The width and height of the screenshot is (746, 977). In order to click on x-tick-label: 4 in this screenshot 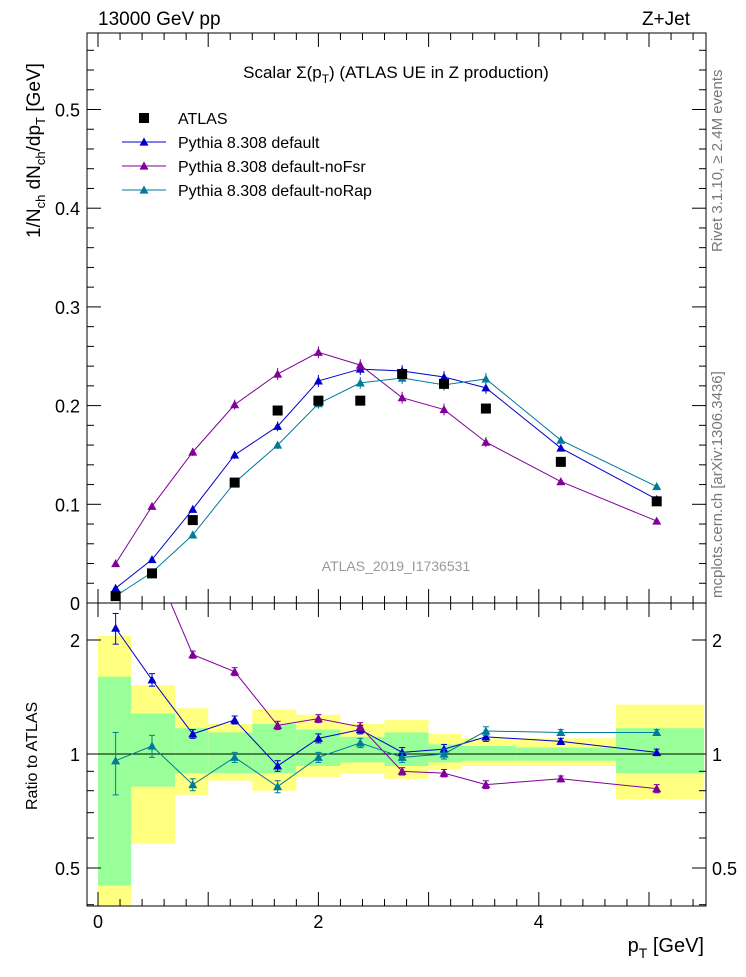, I will do `click(539, 922)`.